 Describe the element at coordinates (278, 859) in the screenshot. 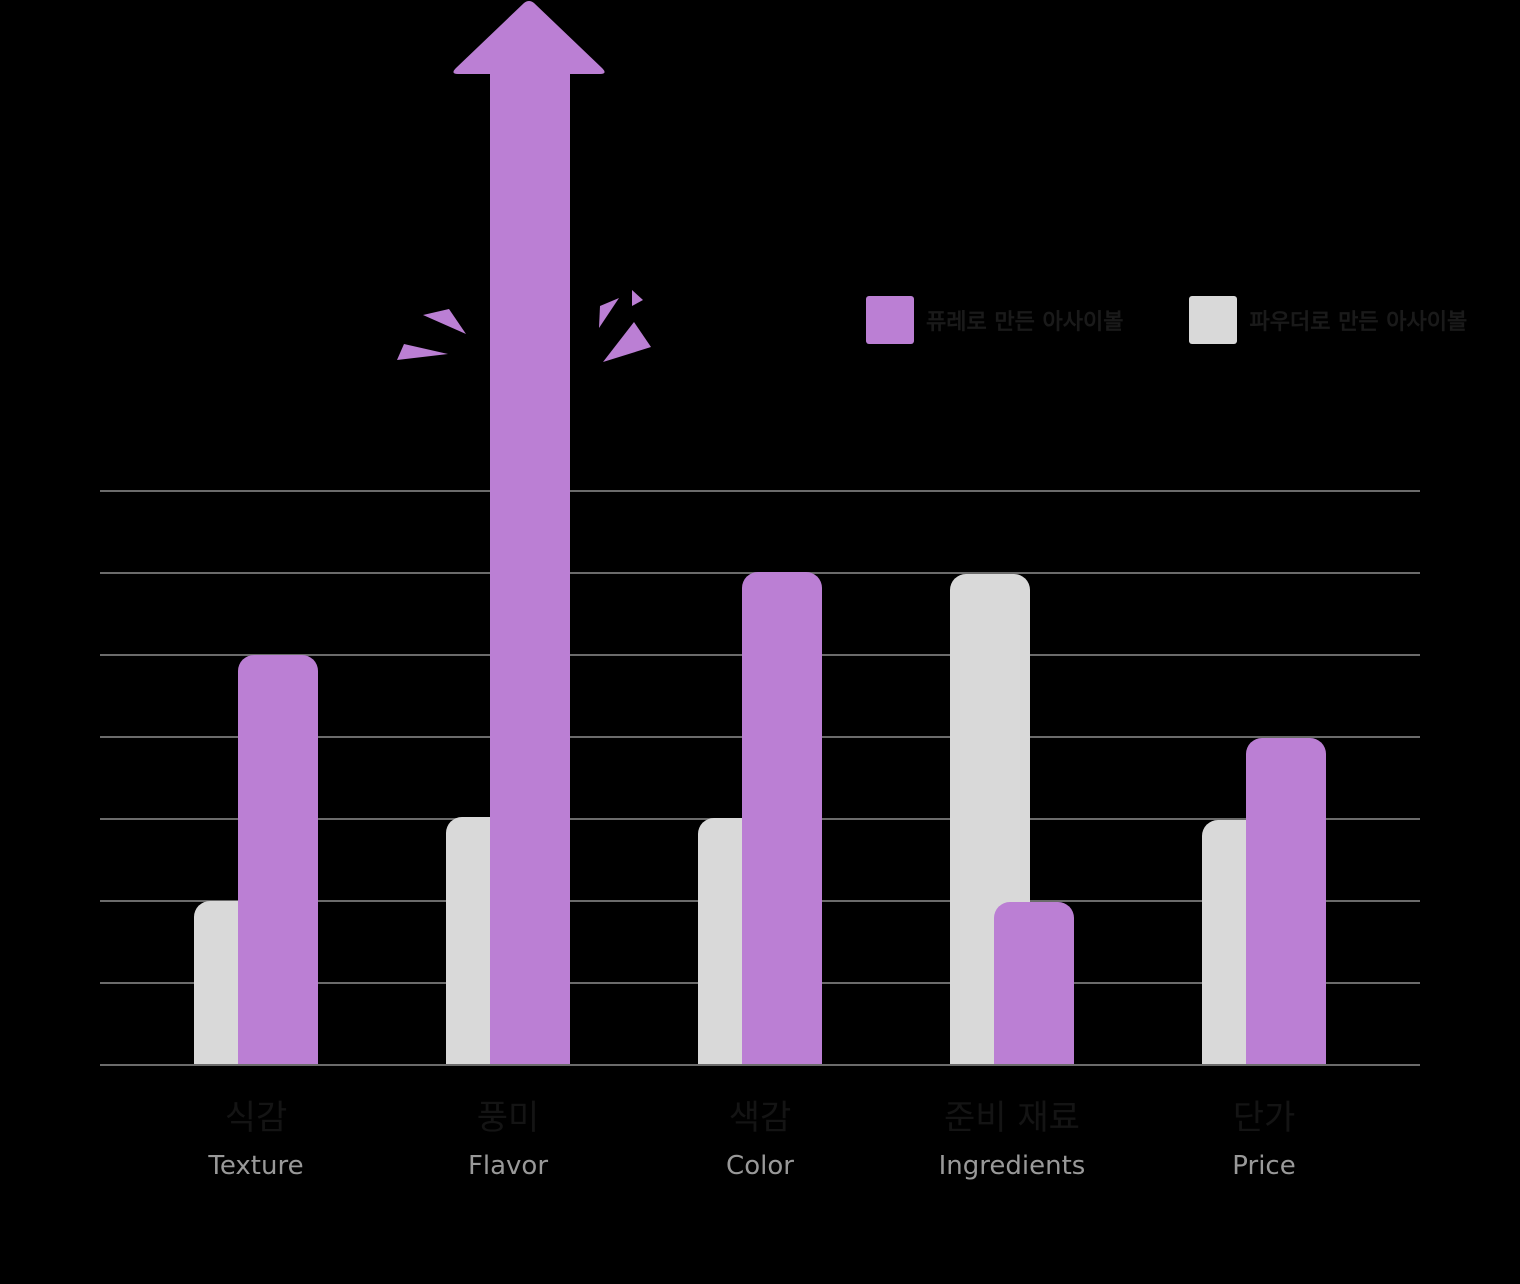

I see `bar-texture-puree` at that location.